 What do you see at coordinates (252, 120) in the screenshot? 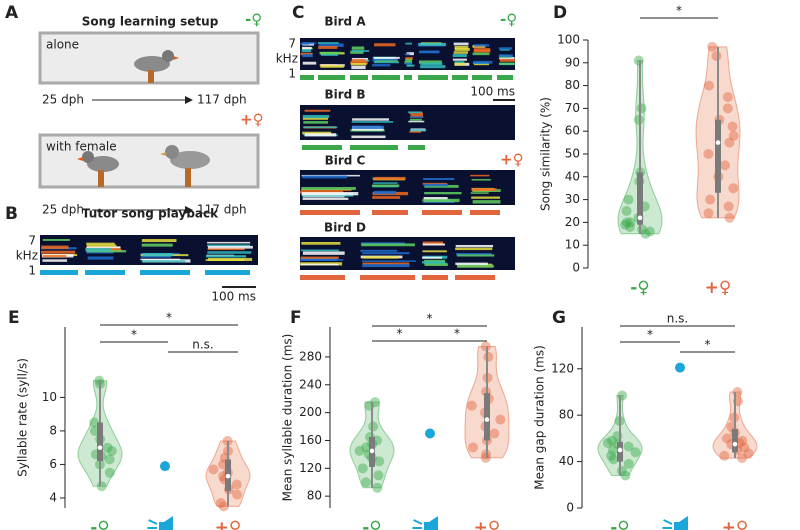
I see `badge: +♀` at bounding box center [252, 120].